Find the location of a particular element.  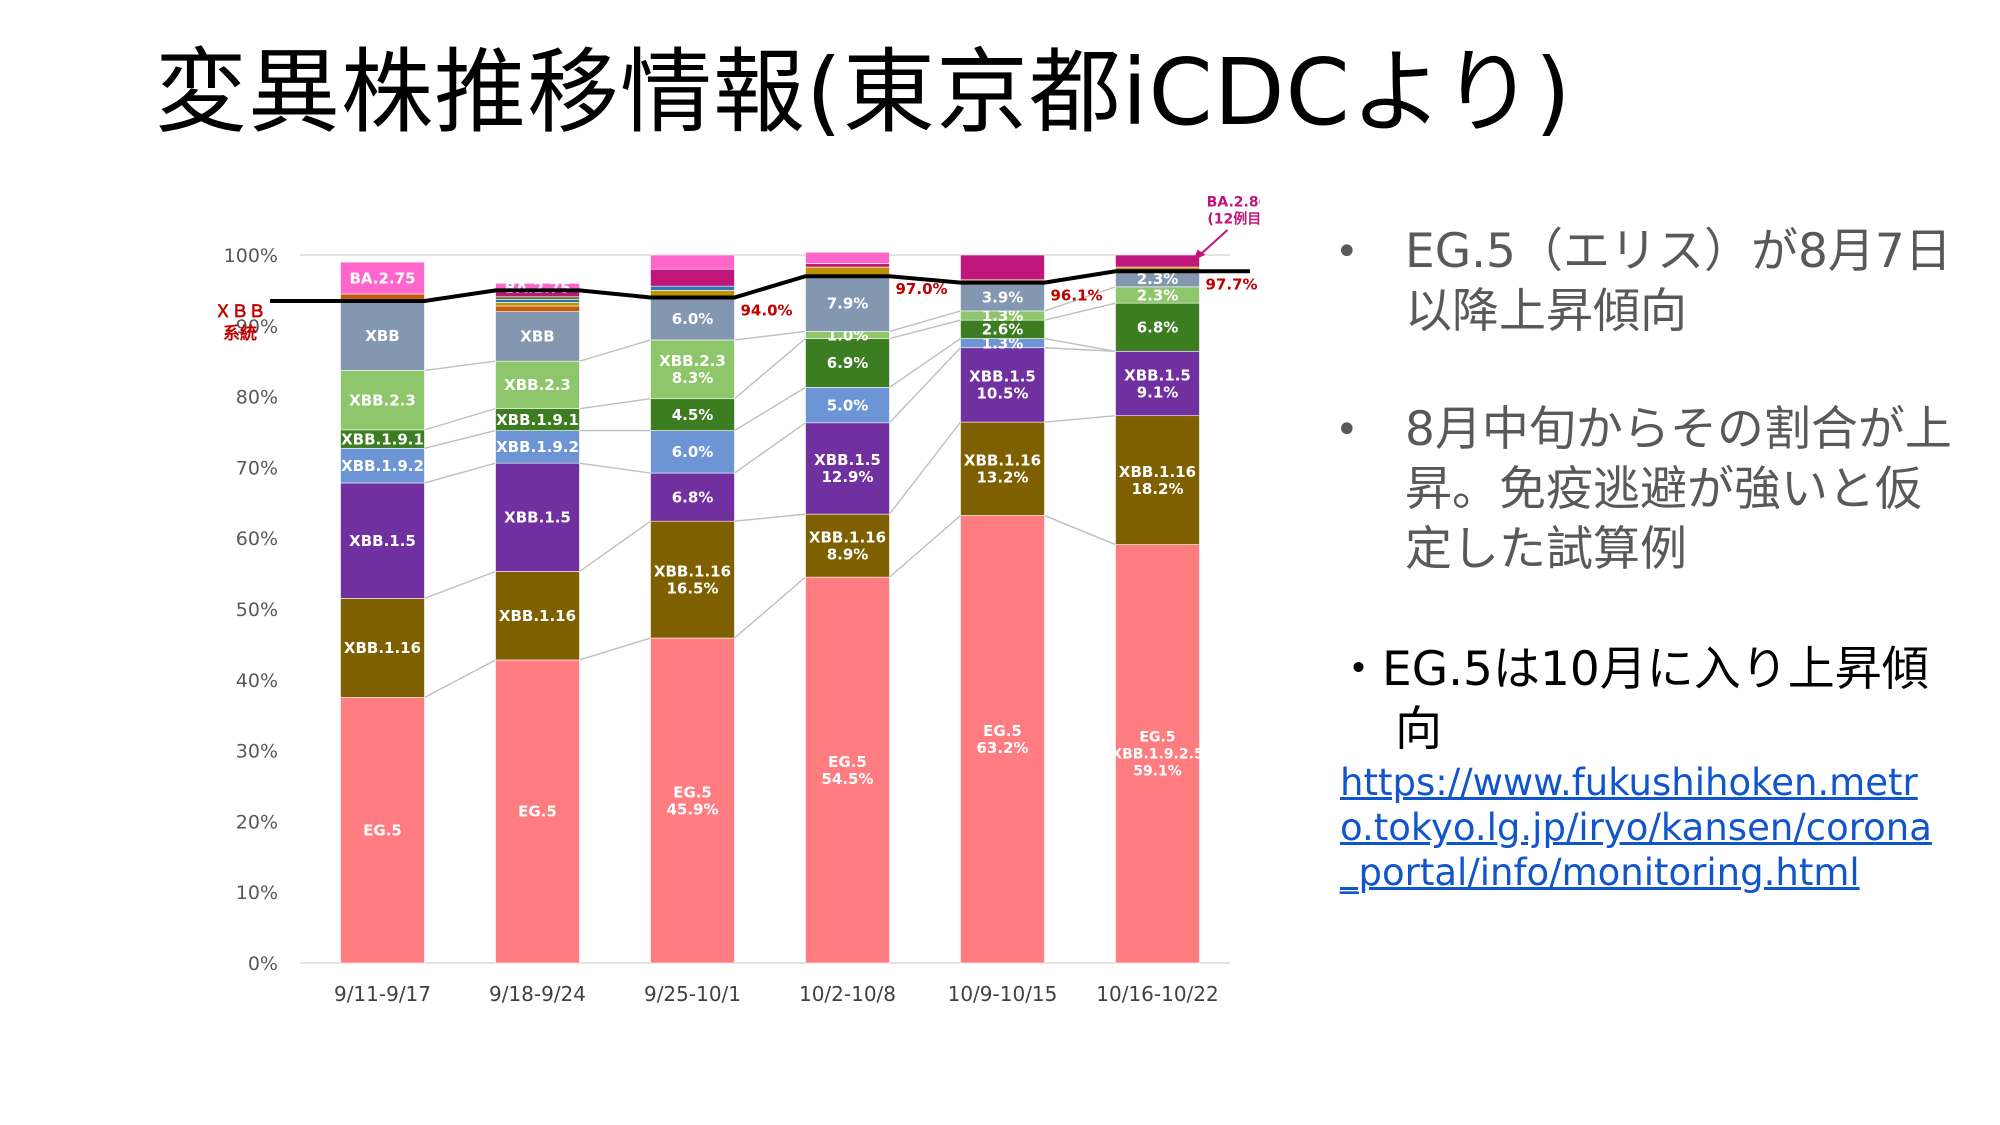

bar-segment-label: 3.9% is located at coordinates (1003, 297).